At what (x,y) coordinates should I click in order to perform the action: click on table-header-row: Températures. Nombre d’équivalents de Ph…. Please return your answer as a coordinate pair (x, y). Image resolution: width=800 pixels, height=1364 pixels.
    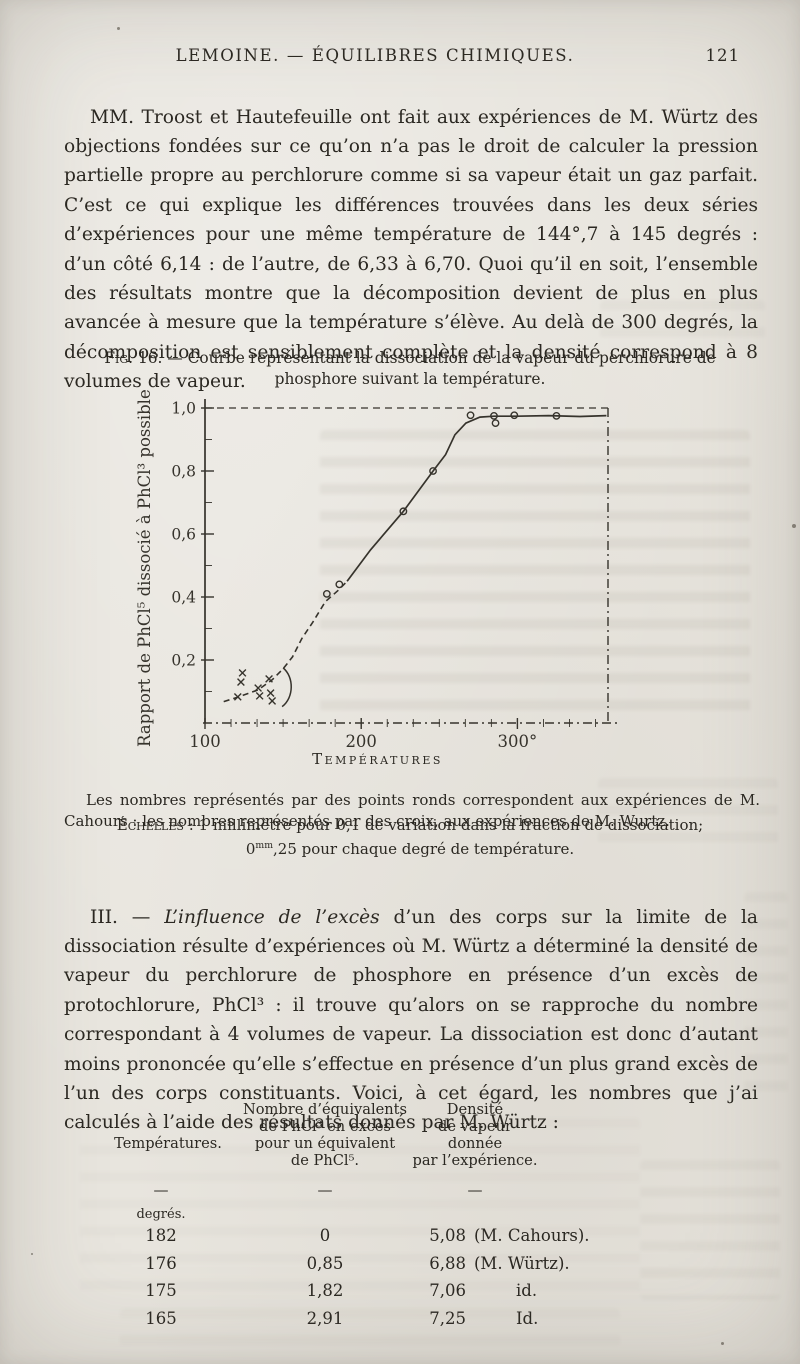
    Looking at the image, I should click on (405, 1135).